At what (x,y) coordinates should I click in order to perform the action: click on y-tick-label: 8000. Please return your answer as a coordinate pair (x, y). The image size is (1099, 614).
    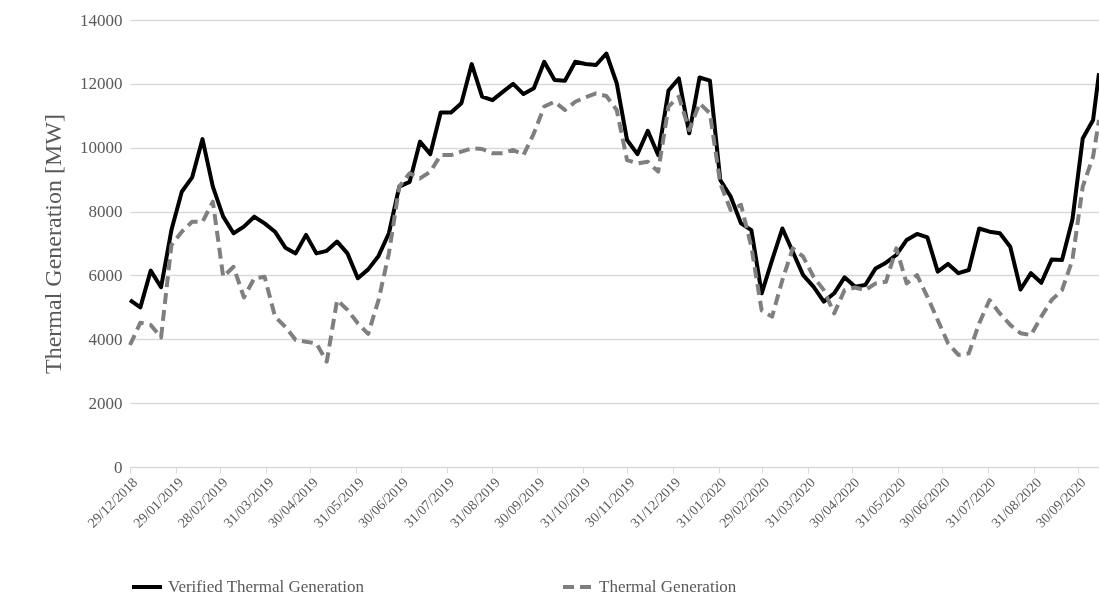
    Looking at the image, I should click on (105, 212).